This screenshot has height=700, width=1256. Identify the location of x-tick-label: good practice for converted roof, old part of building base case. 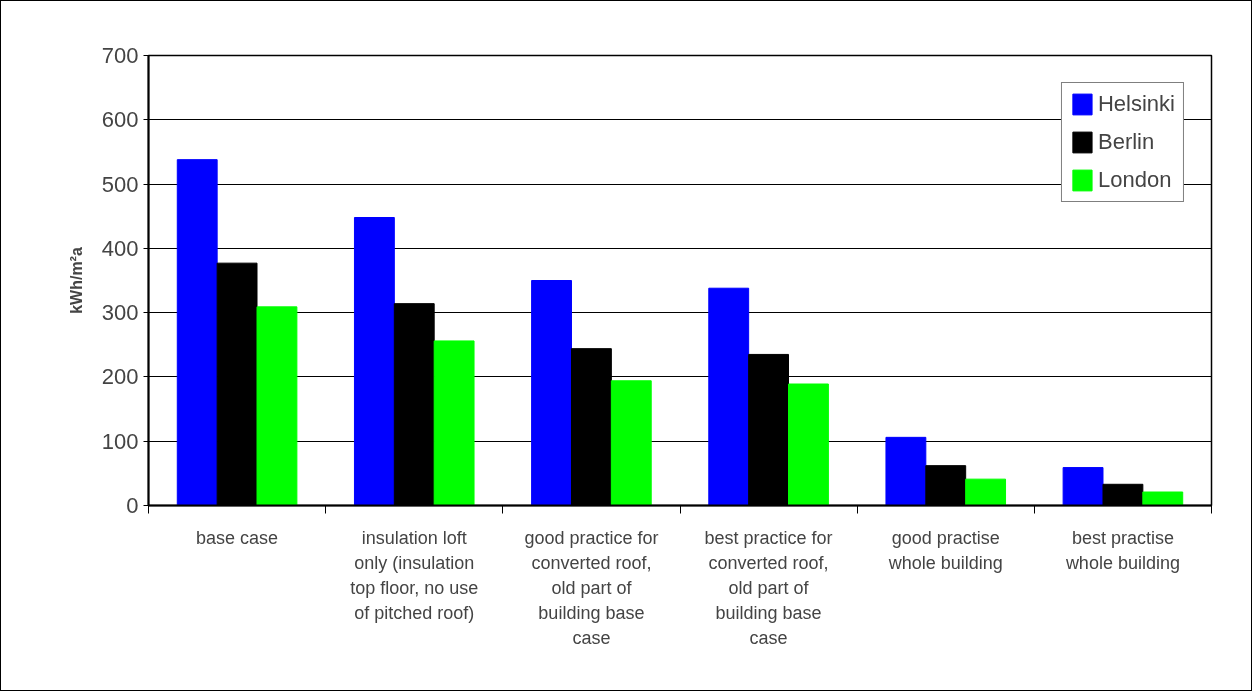
(591, 587).